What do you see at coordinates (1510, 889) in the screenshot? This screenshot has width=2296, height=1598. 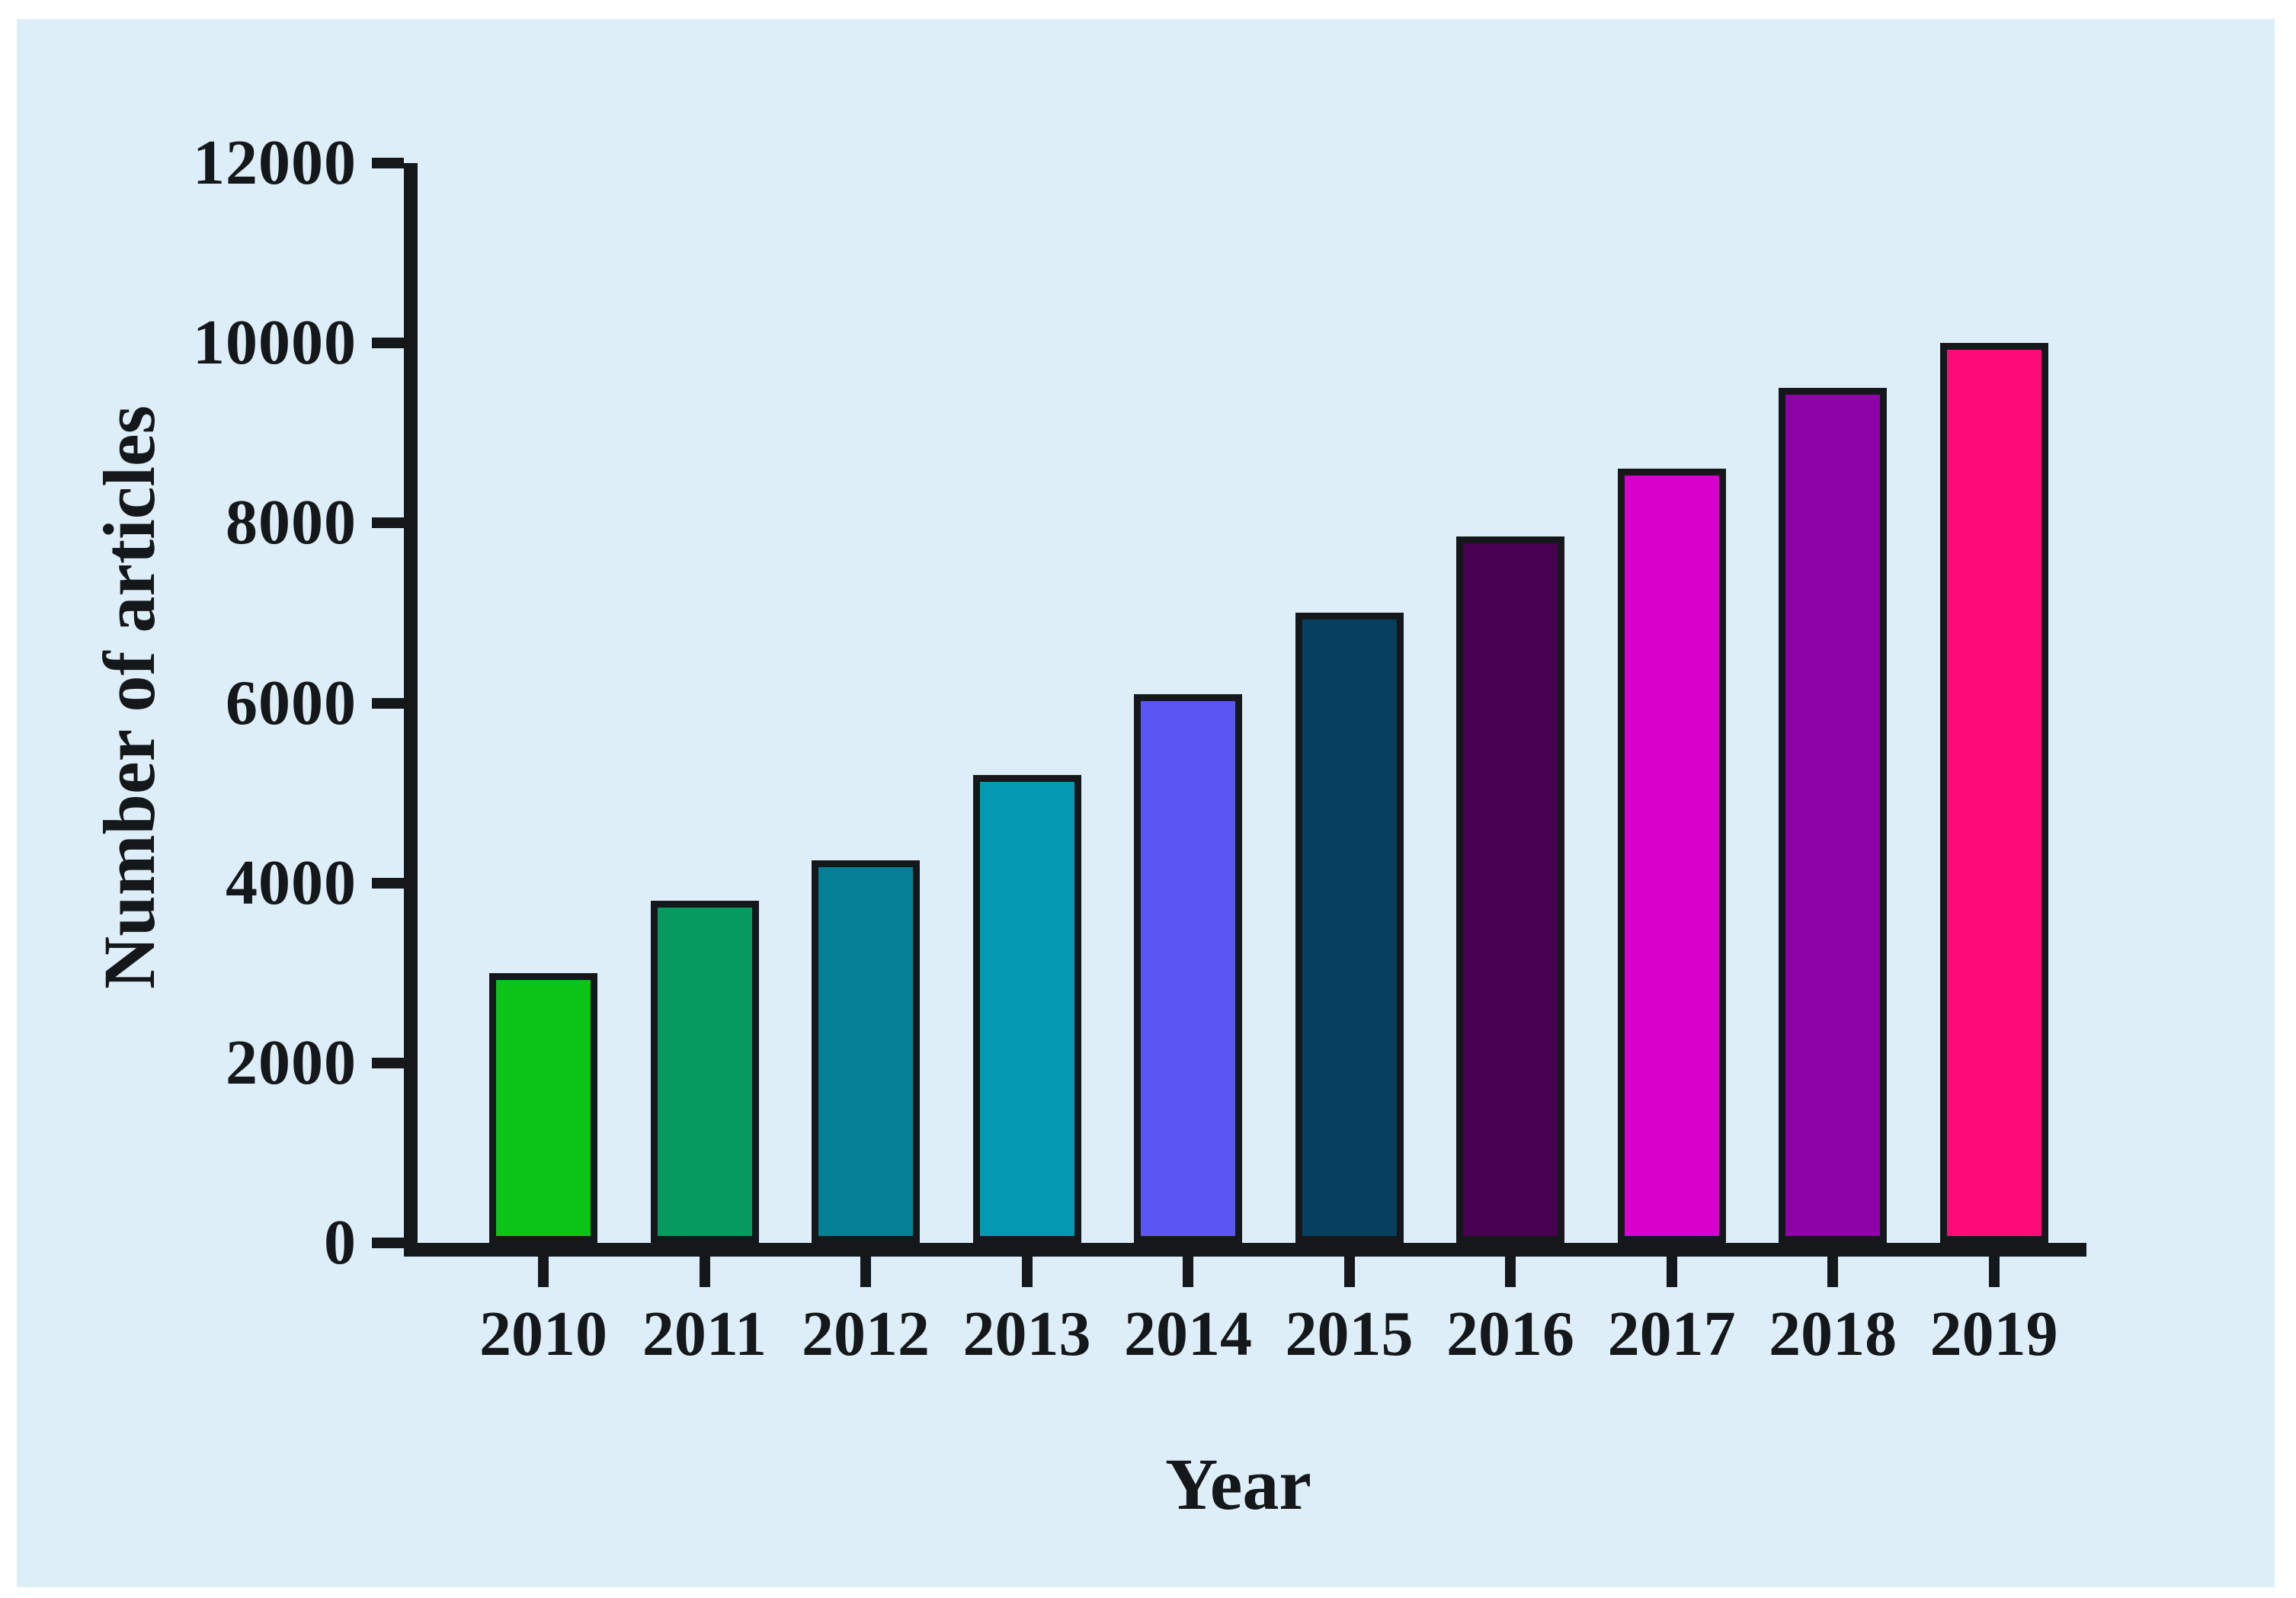 I see `bar-2016` at bounding box center [1510, 889].